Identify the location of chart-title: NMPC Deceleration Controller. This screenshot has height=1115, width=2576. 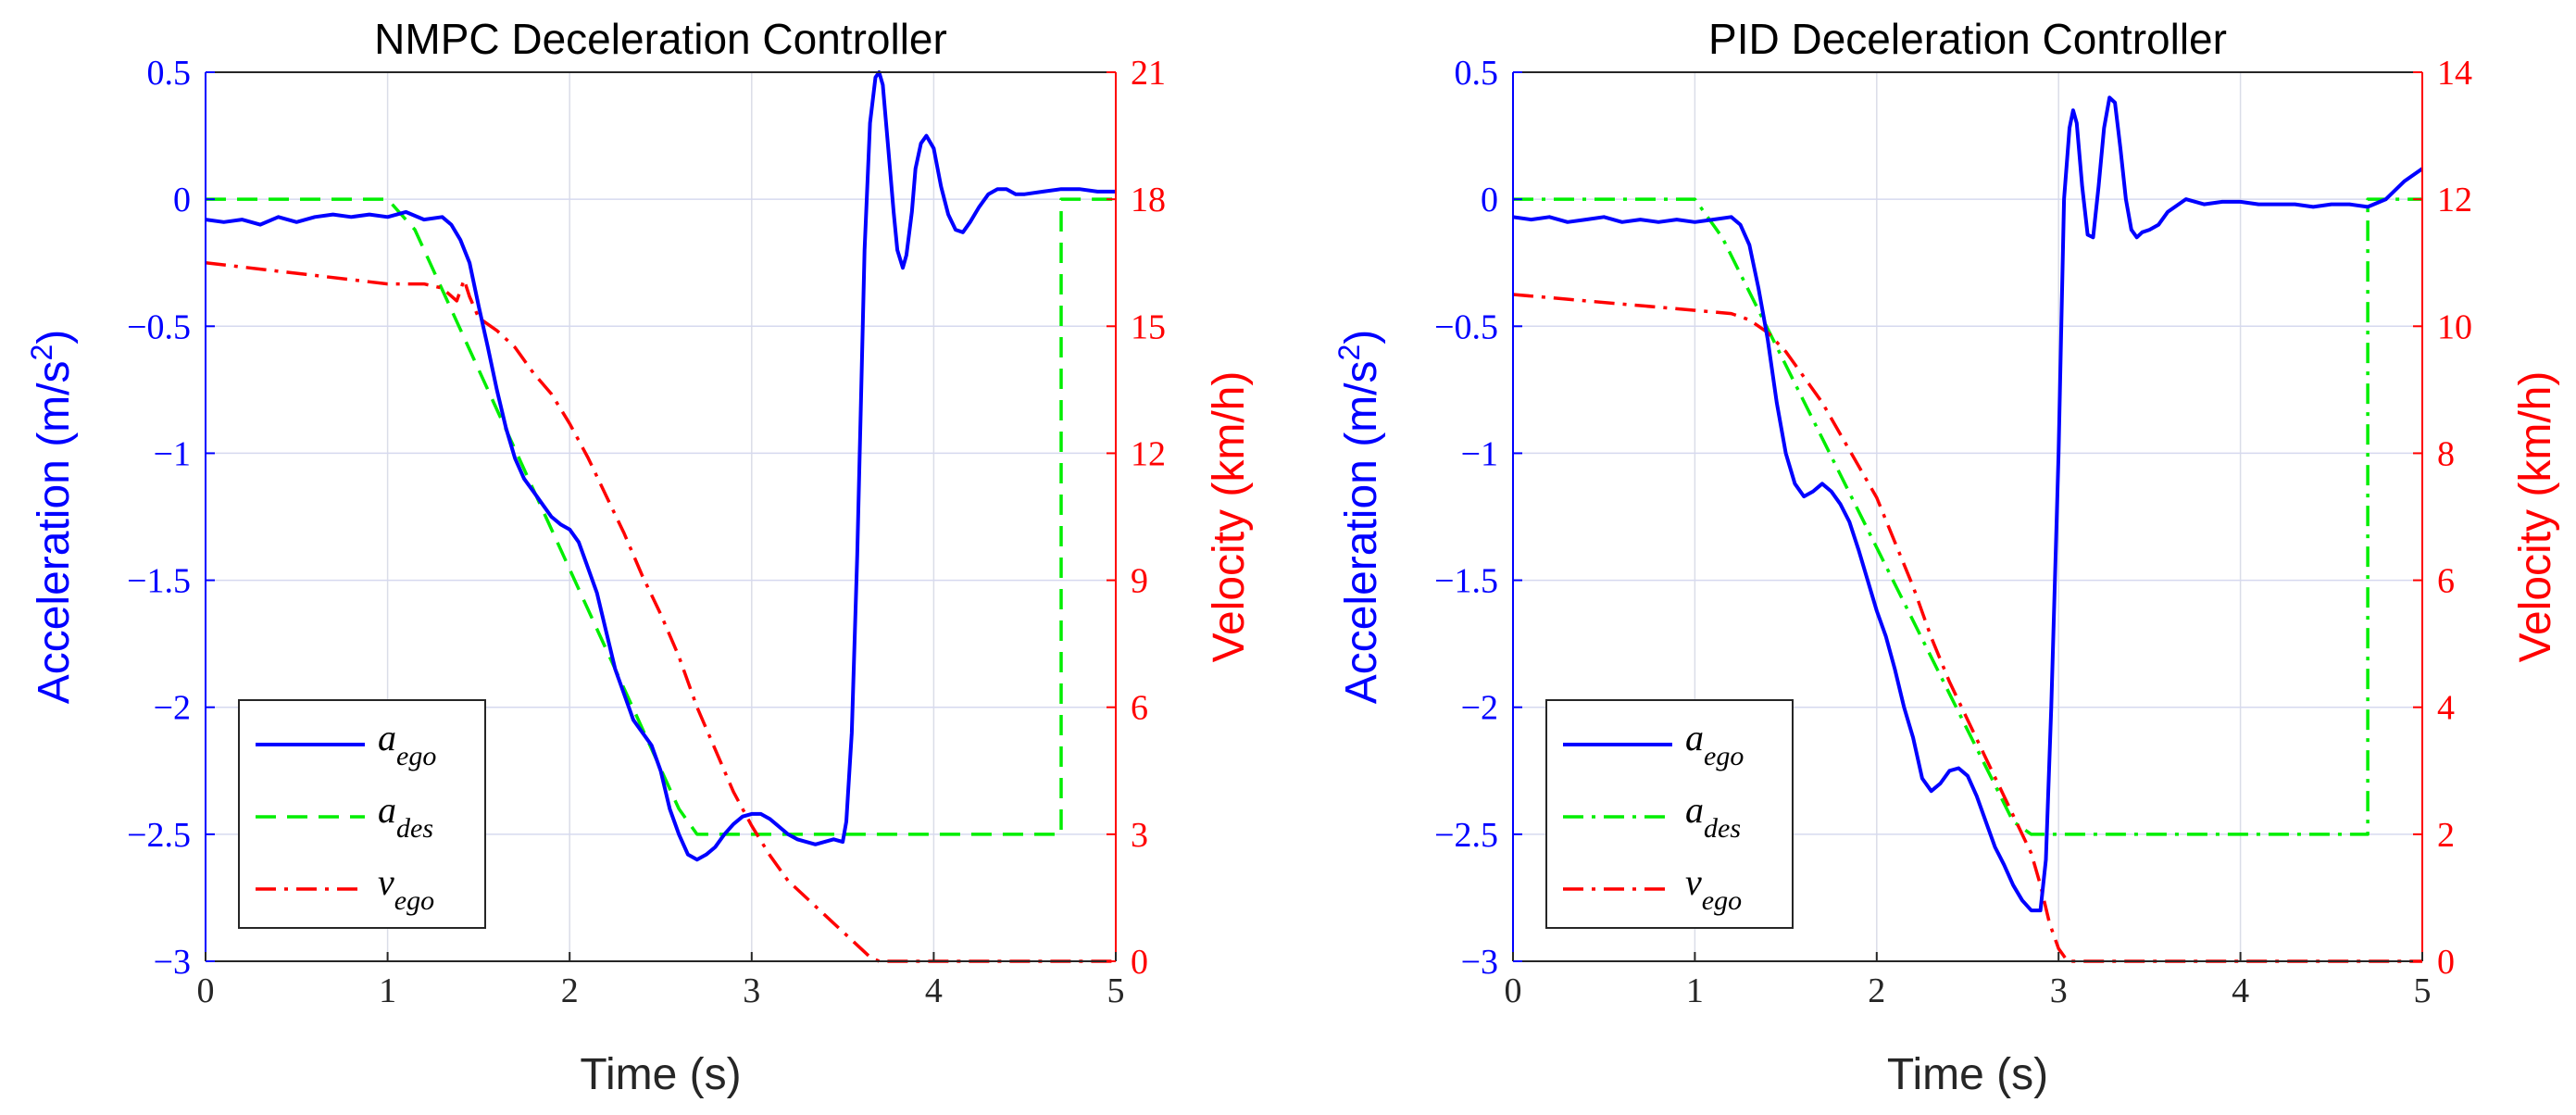
(660, 39).